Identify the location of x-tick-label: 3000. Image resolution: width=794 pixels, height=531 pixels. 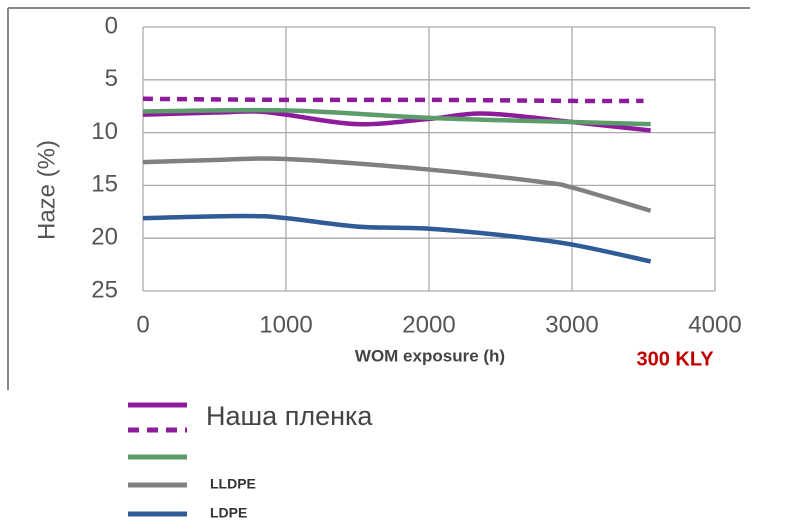
(571, 324).